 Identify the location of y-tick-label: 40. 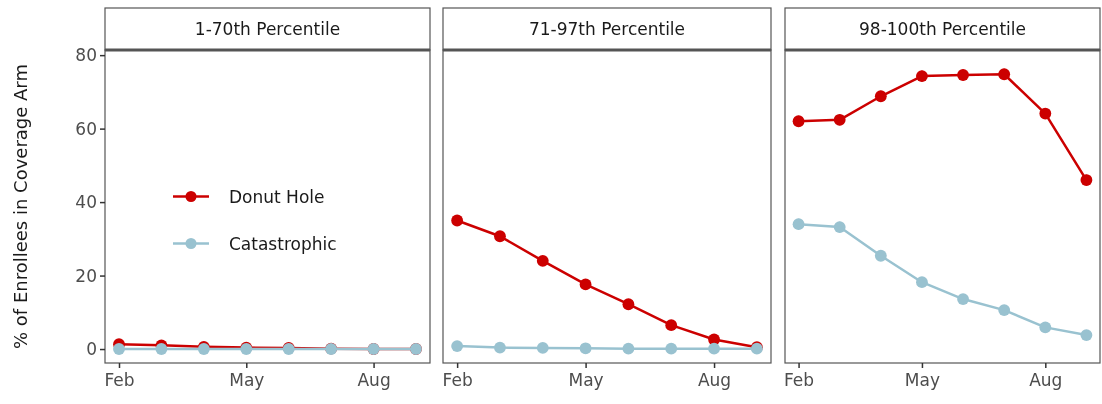
(86, 202).